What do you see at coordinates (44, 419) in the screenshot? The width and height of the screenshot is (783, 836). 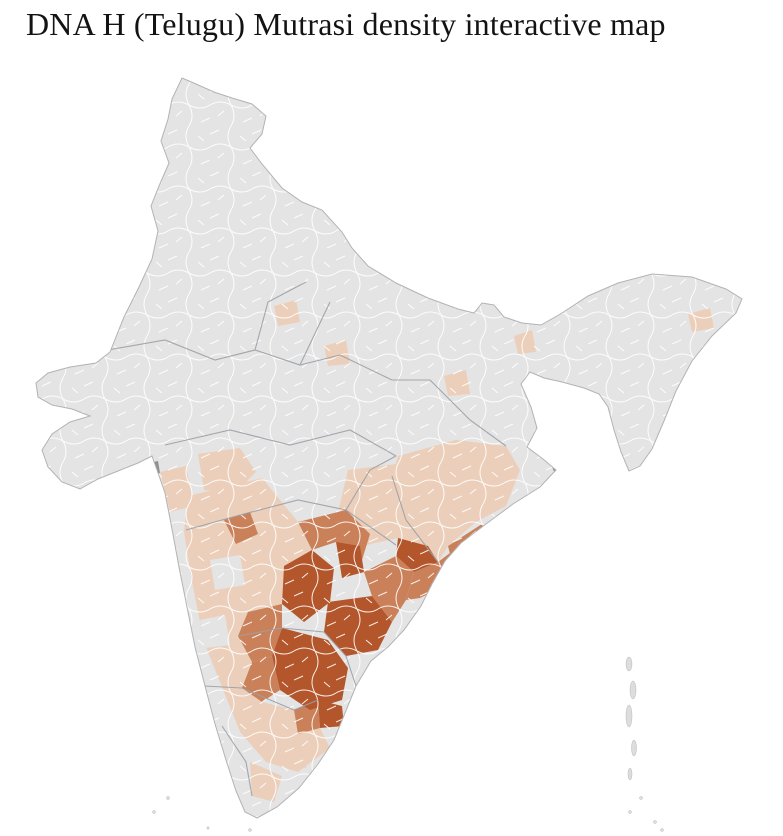 I see `west-coast-city-district` at bounding box center [44, 419].